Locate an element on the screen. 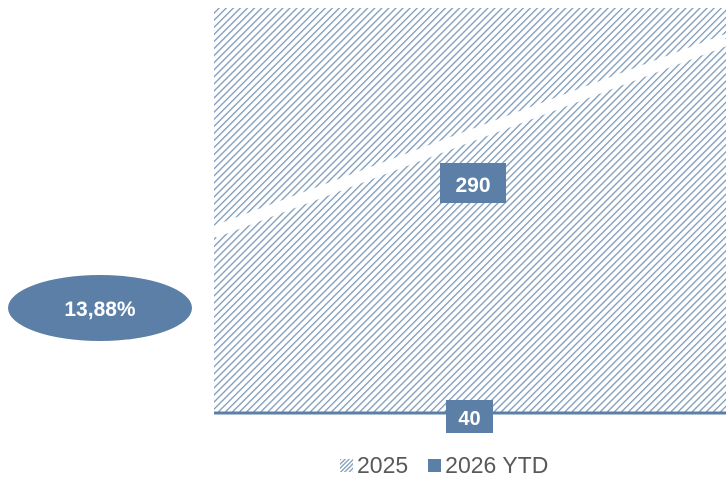  percentage-badge: 13,88% is located at coordinates (100, 308).